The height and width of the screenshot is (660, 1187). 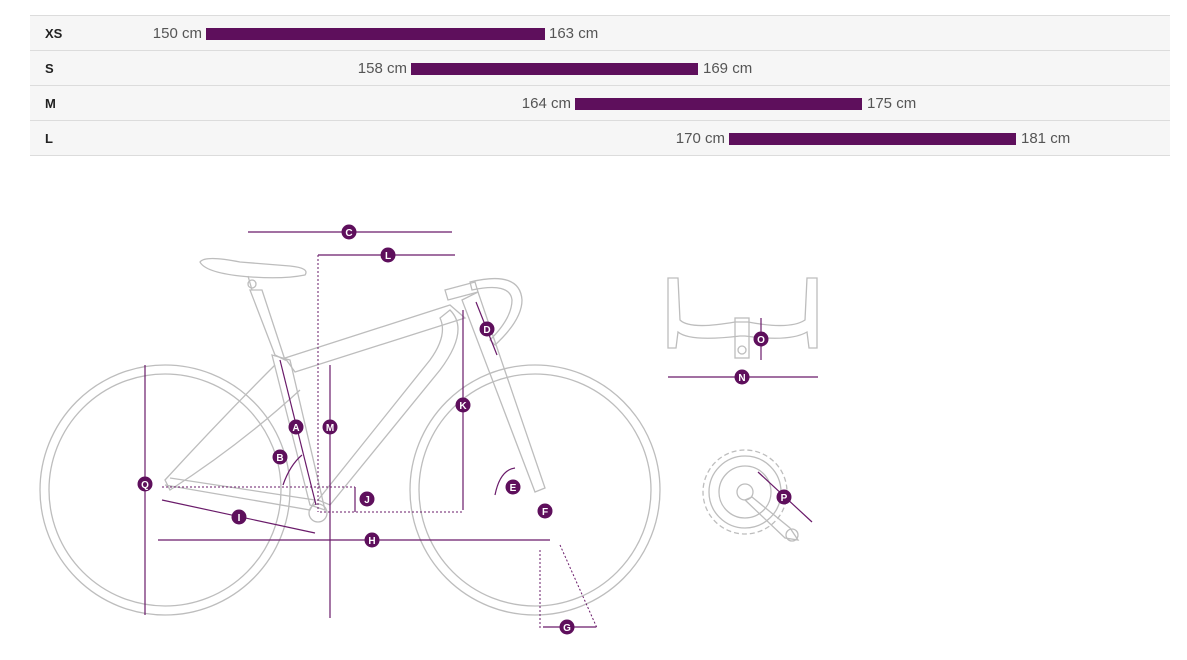 I want to click on svg-text: O, so click(x=761, y=340).